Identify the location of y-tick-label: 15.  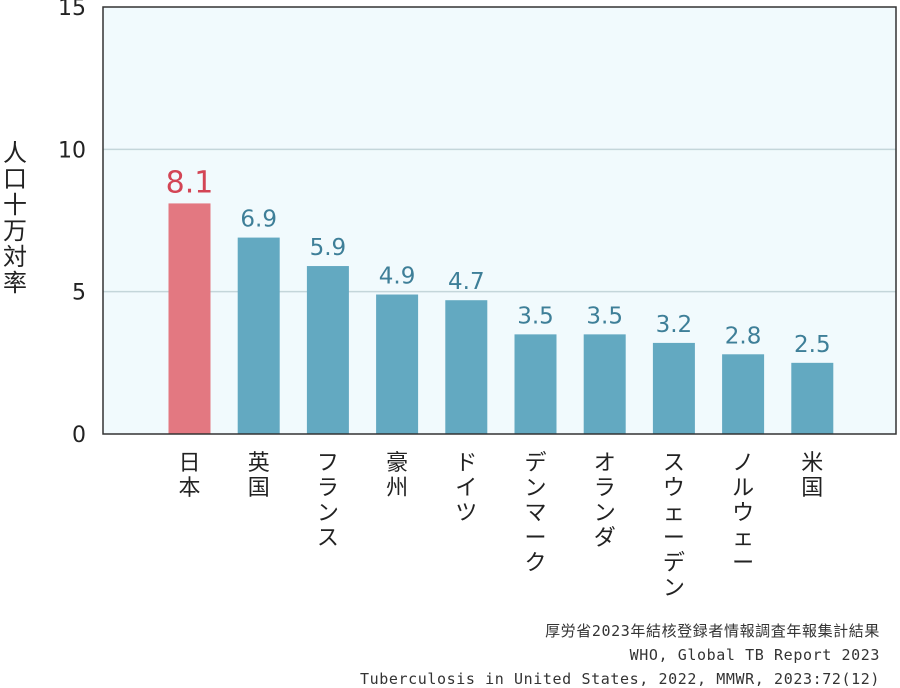
(72, 10).